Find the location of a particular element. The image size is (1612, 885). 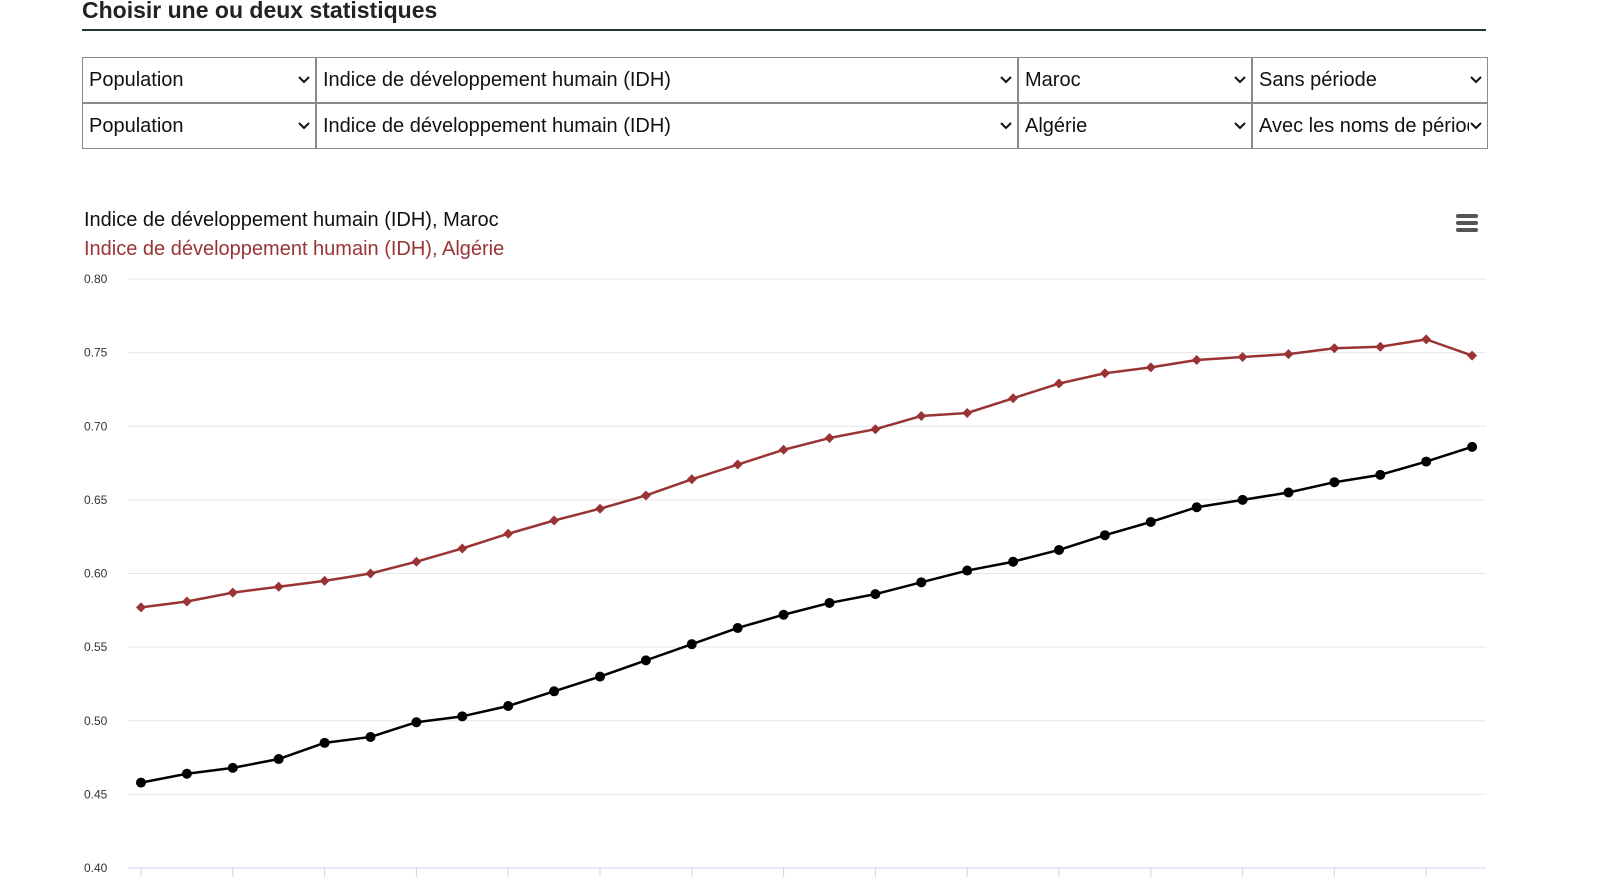

page-title: Choisir une ou deux statistiques is located at coordinates (260, 11).